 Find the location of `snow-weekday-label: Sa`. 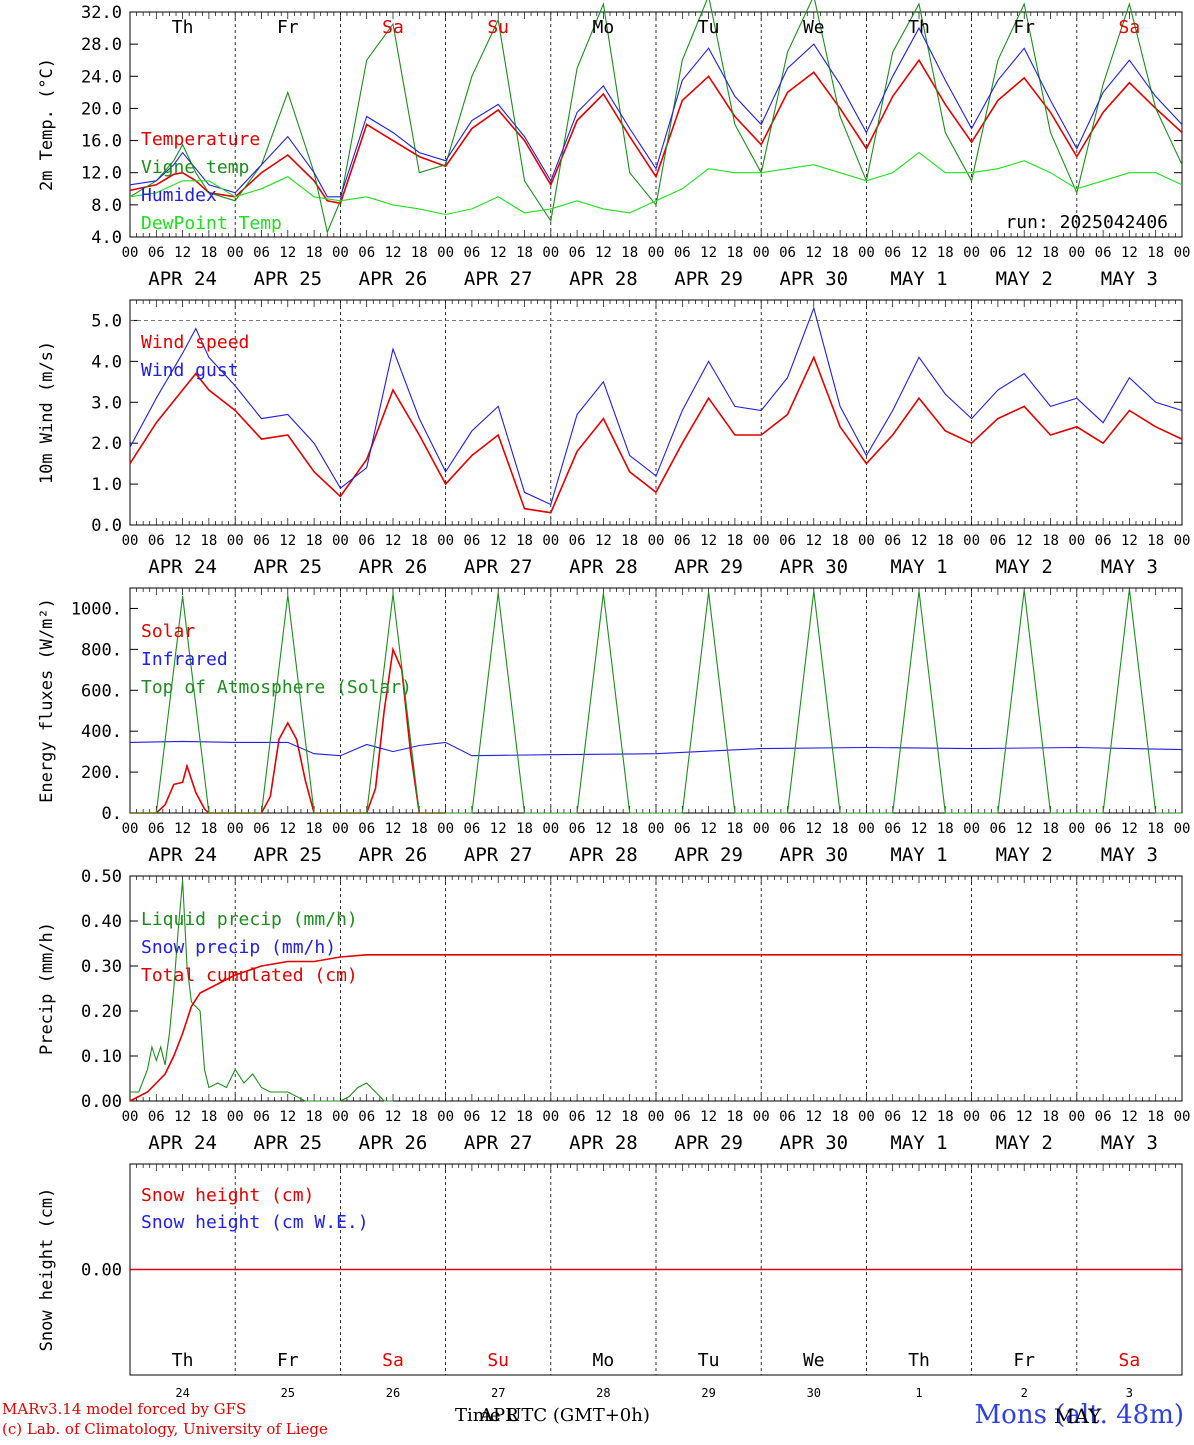

snow-weekday-label: Sa is located at coordinates (393, 1360).